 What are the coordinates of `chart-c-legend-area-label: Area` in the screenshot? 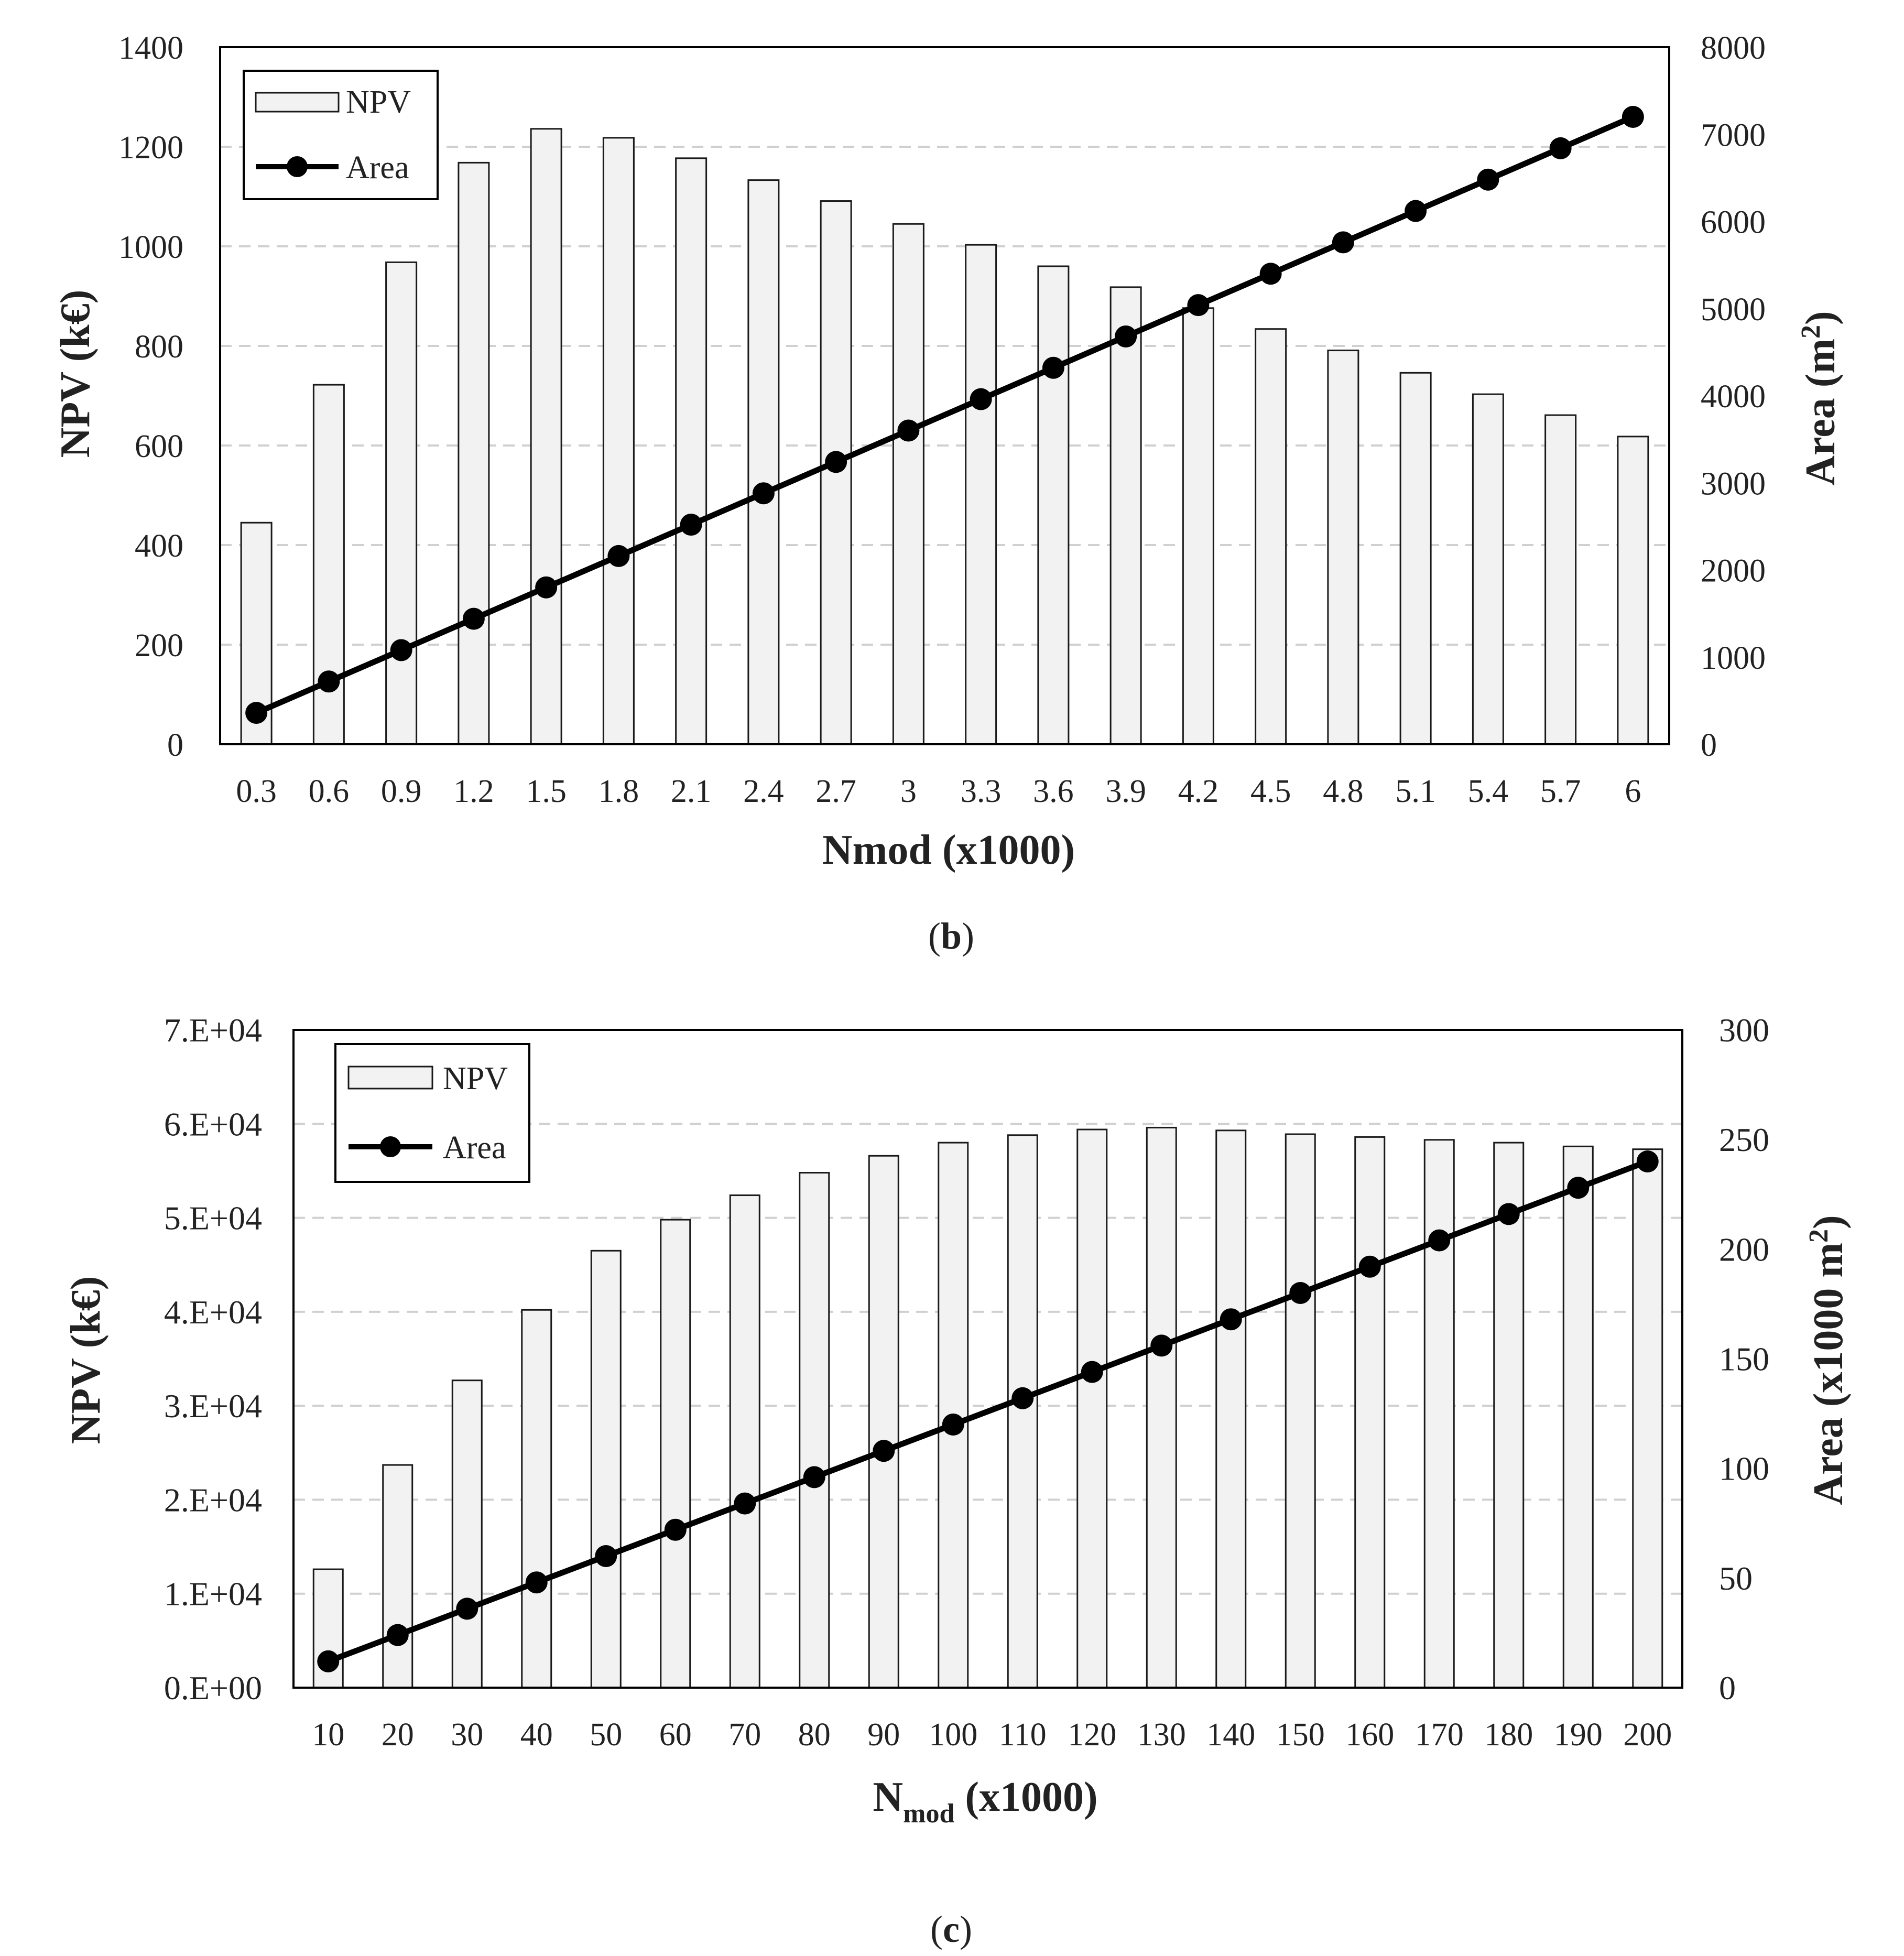 It's located at (475, 1148).